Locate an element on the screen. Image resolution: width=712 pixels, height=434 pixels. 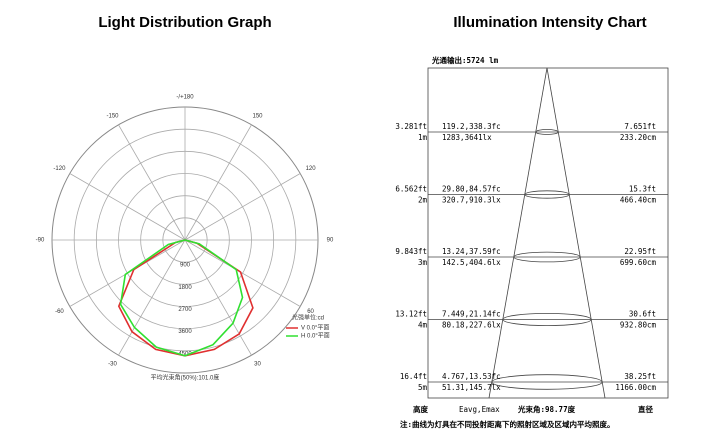
header: 光通输出:5724 lm is located at coordinates (465, 60).